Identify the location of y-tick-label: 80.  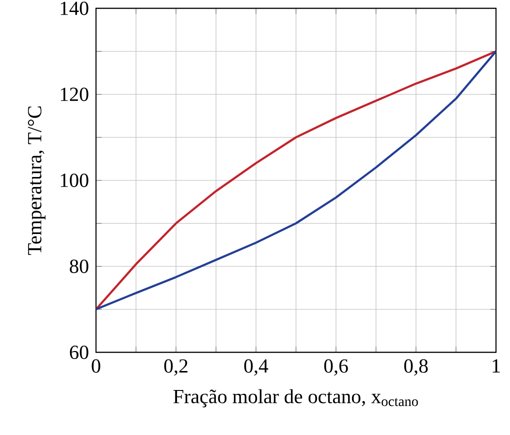
(79, 267).